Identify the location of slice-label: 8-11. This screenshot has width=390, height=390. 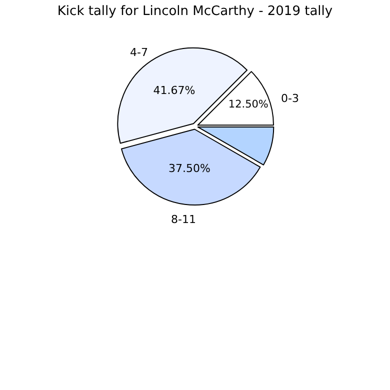
(183, 219).